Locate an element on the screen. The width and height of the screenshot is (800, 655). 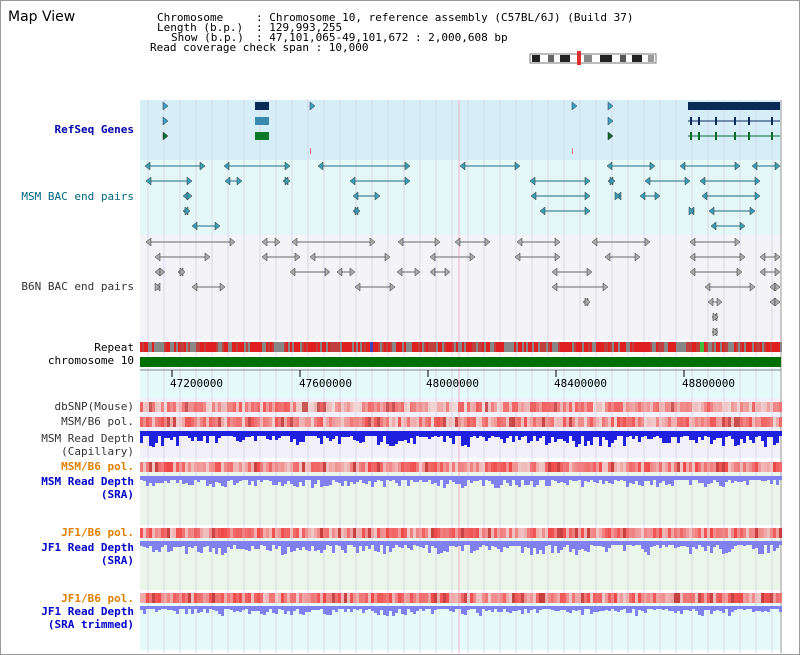
track-label-msm-b6-pol-2: MSM/B6 pol. is located at coordinates (97, 466).